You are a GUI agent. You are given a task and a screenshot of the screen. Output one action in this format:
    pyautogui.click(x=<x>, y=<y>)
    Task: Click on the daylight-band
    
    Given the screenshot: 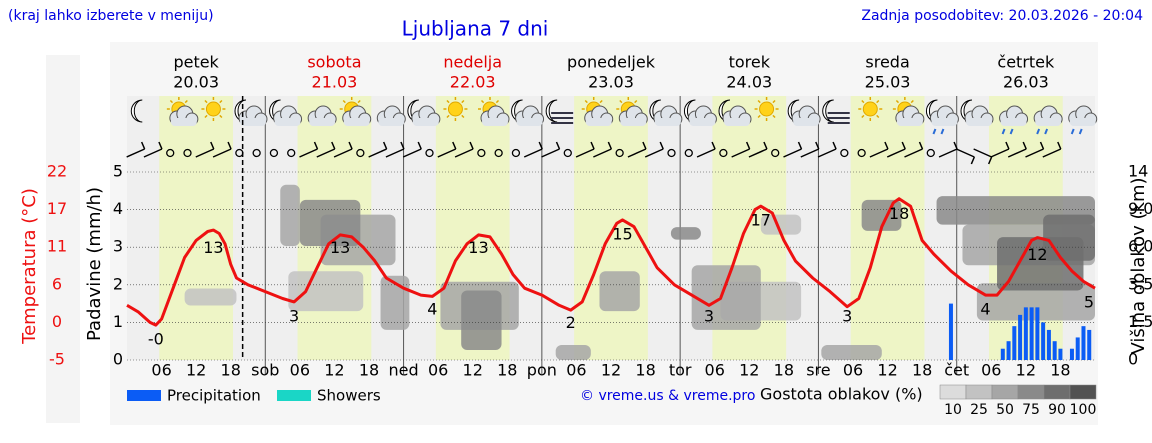 What is the action you would take?
    pyautogui.click(x=196, y=228)
    